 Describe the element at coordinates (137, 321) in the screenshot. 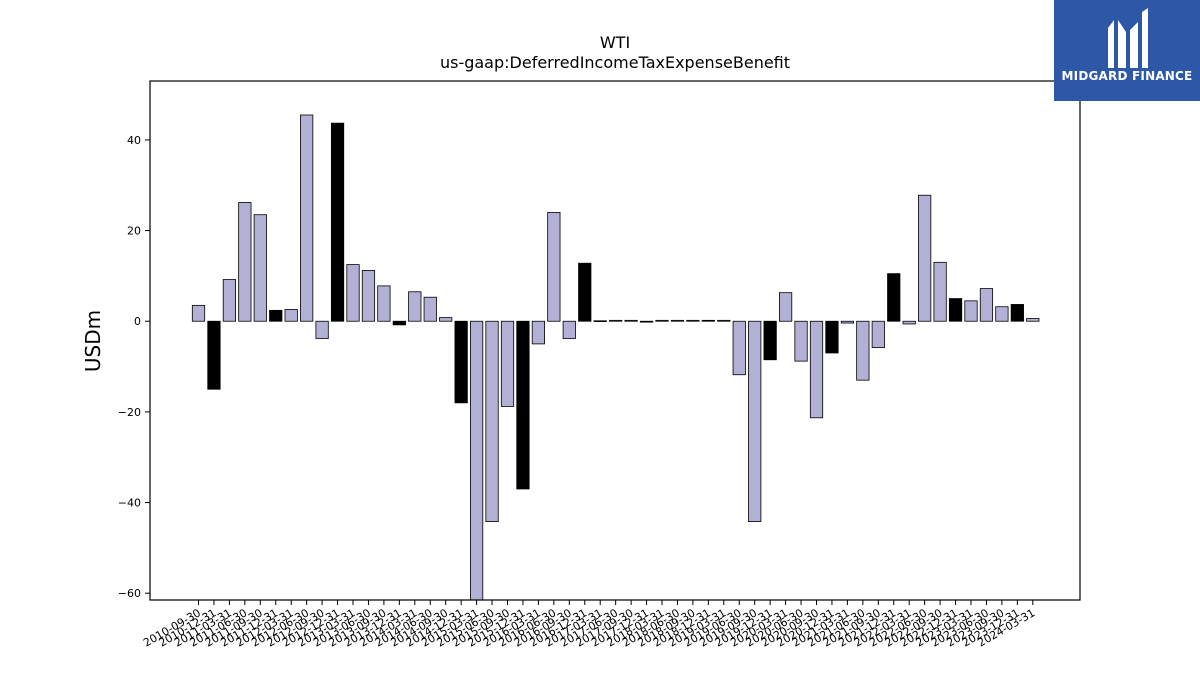

I see `y-tick-label: 0` at that location.